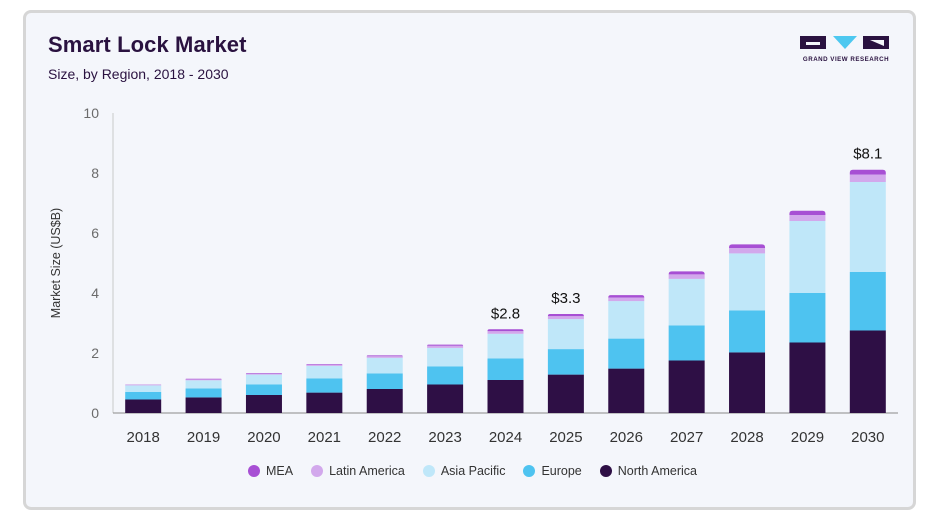 The image size is (928, 517). Describe the element at coordinates (846, 59) in the screenshot. I see `logo-text: GRAND VIEW RESEARCH` at that location.